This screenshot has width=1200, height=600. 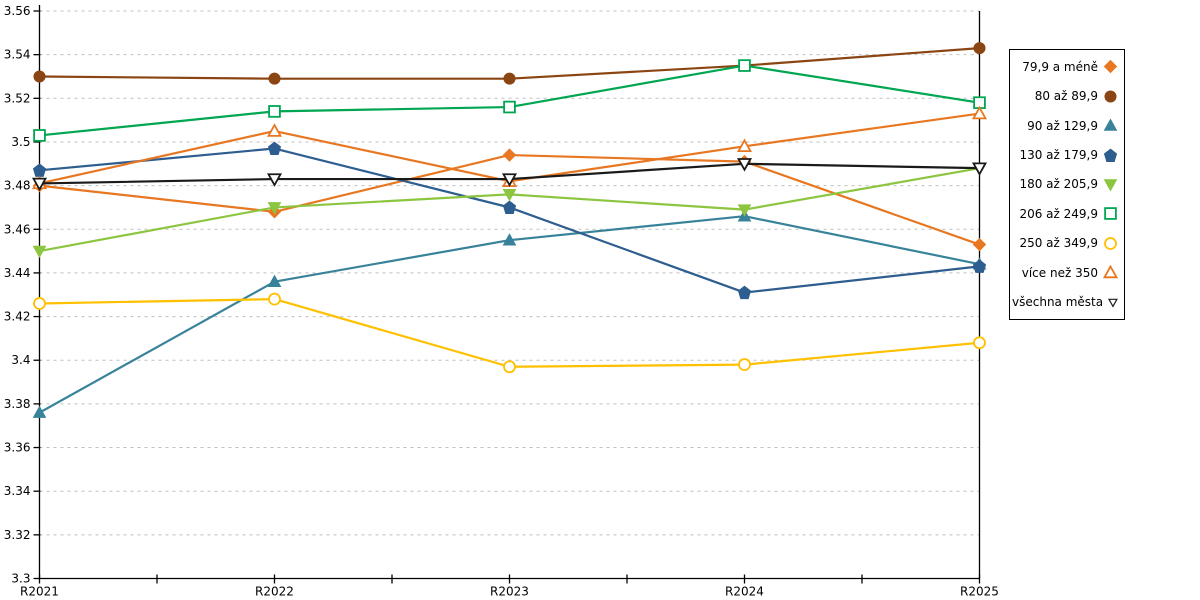 I want to click on x-tick-label: R2023, so click(x=509, y=592).